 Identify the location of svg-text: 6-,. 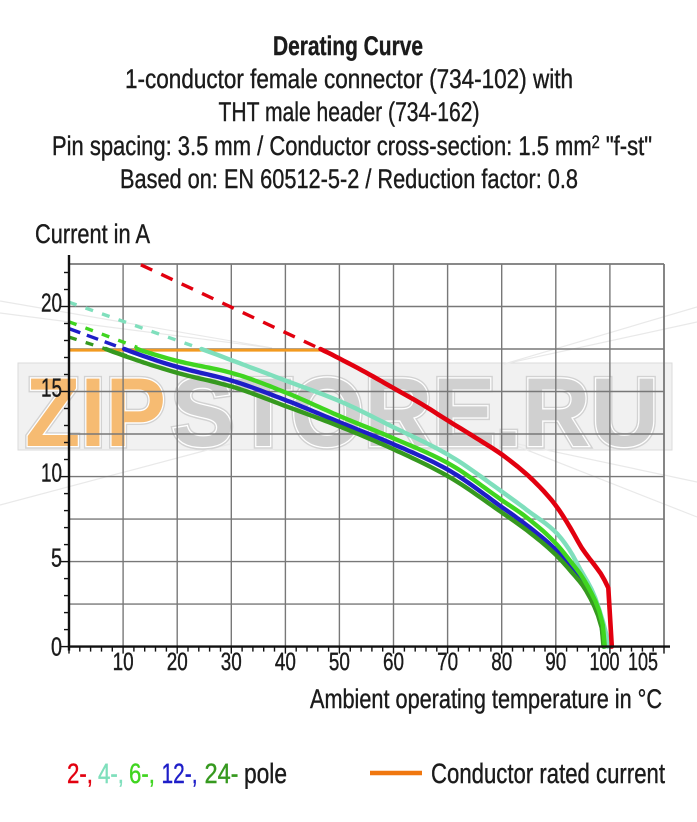
(142, 773).